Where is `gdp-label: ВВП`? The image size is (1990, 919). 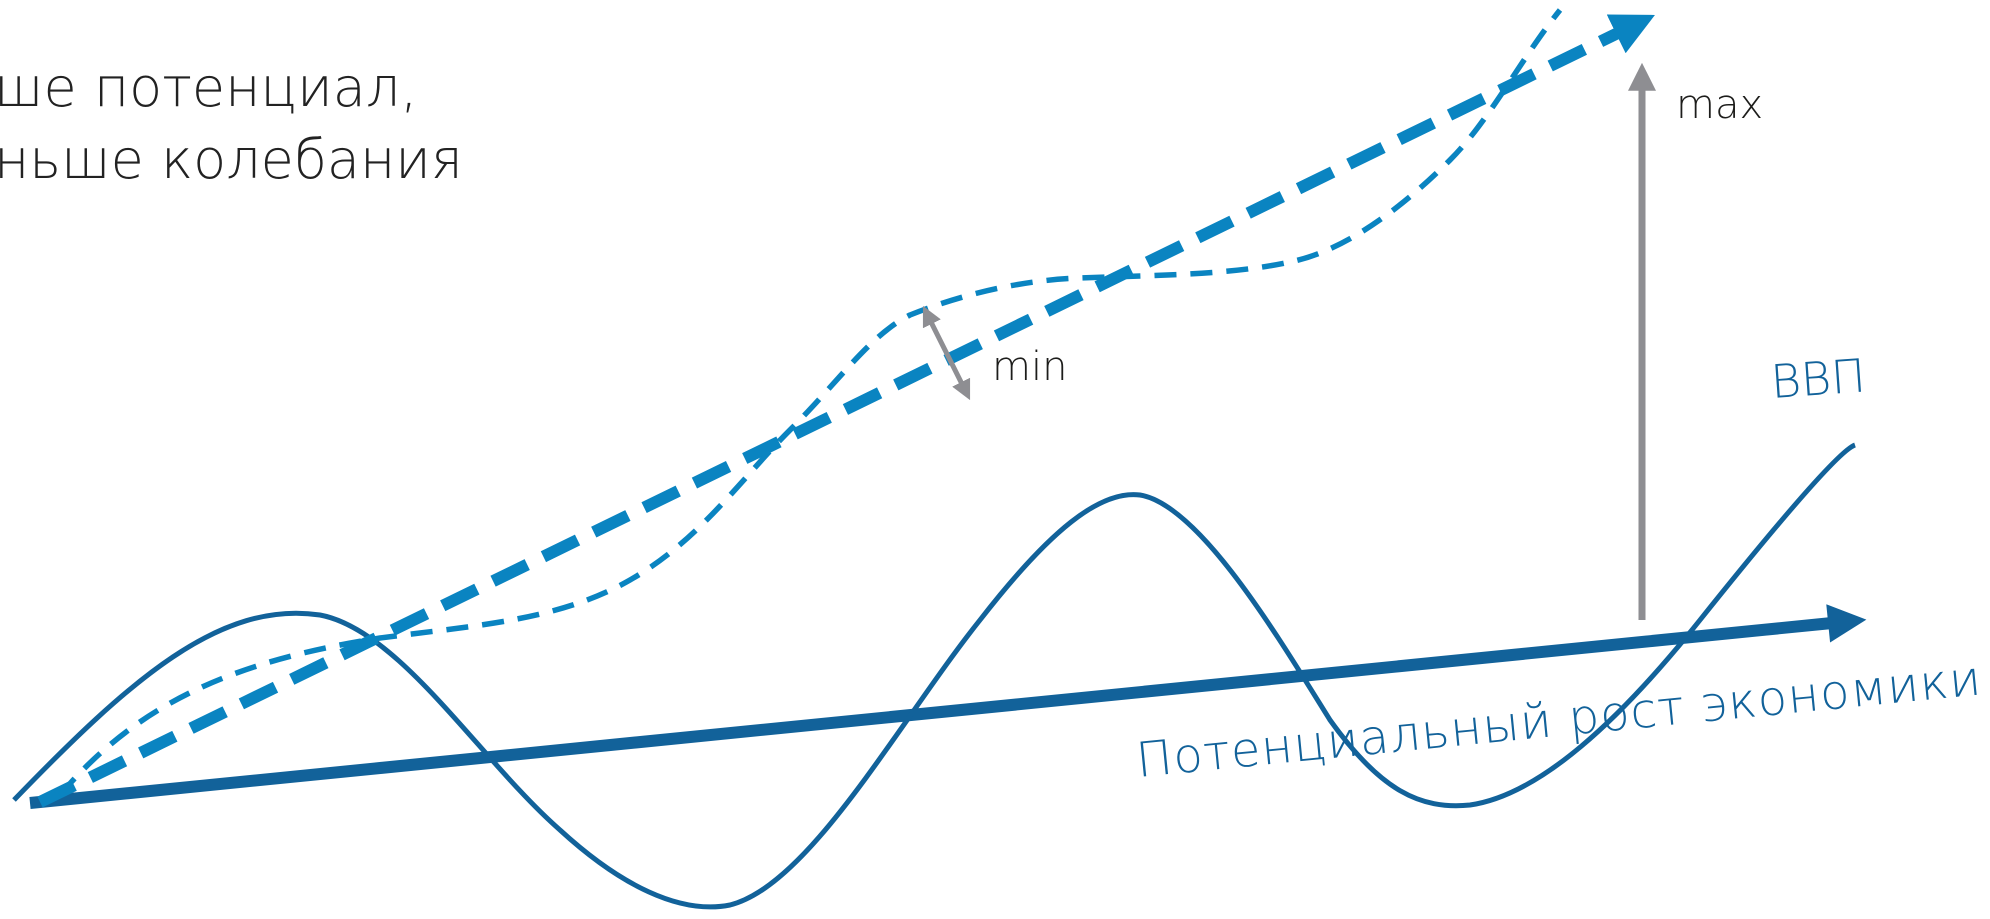
gdp-label: ВВП is located at coordinates (1818, 378).